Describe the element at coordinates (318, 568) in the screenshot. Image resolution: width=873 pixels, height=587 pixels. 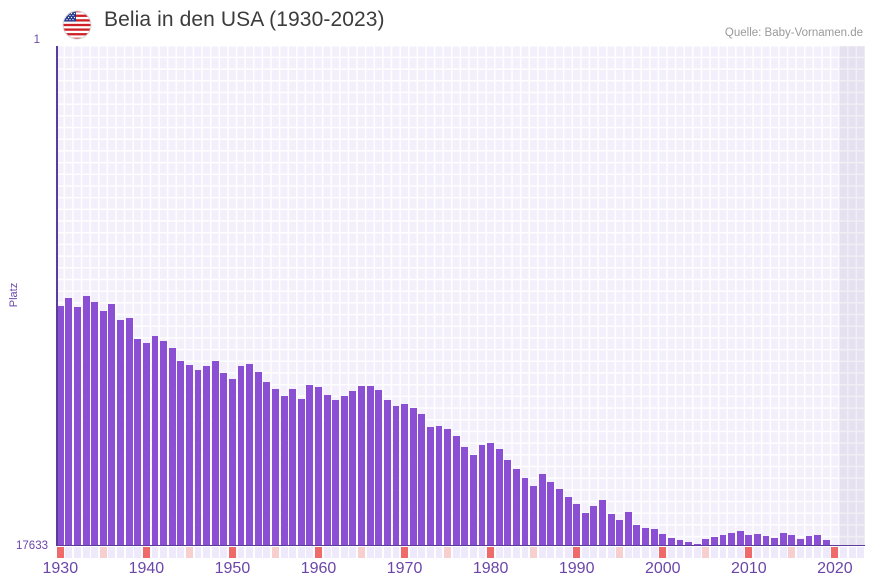
I see `x-axis-tick-label: 1960` at that location.